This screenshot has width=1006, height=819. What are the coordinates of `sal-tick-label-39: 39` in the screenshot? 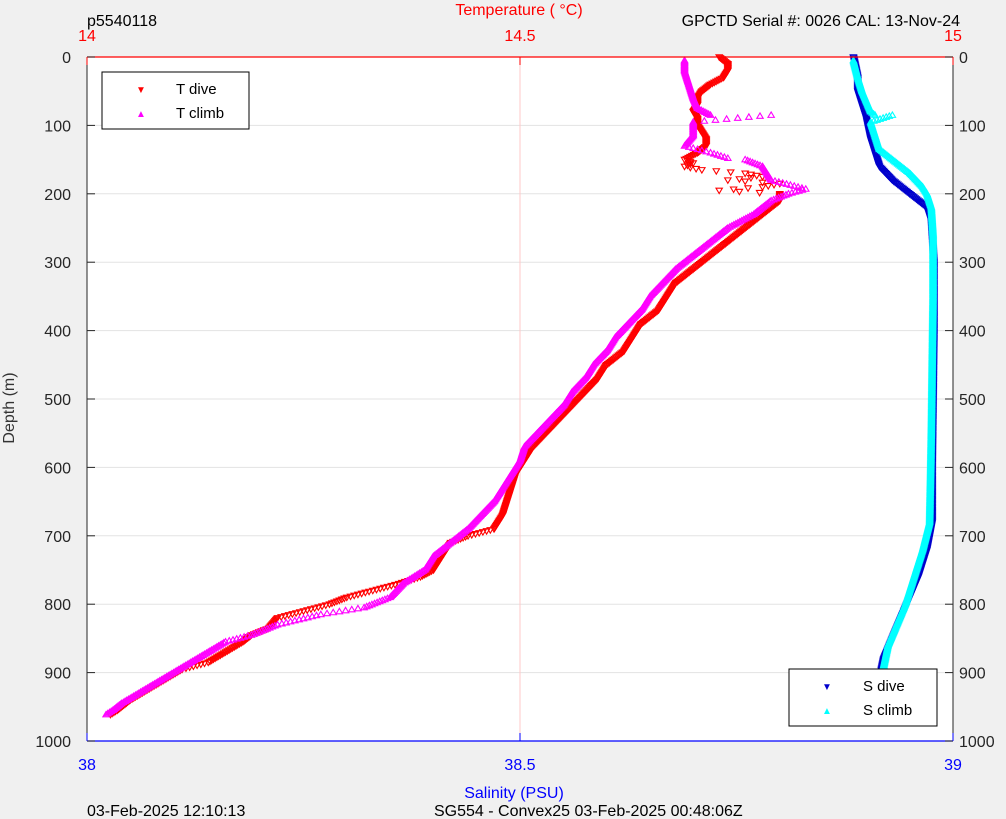 It's located at (953, 765).